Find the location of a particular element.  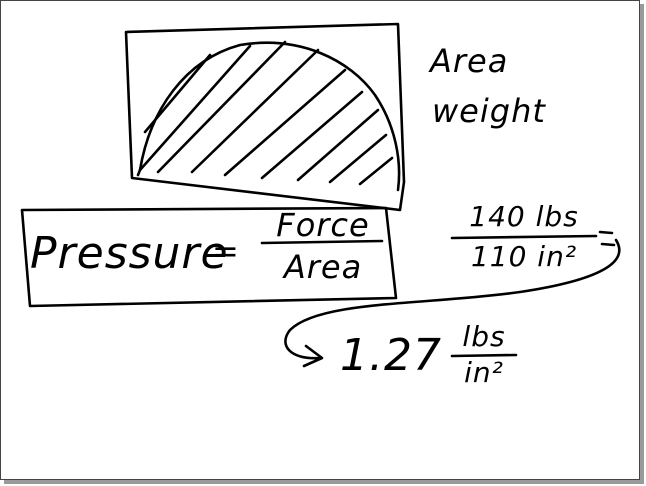

dome-outline is located at coordinates (269, 116).